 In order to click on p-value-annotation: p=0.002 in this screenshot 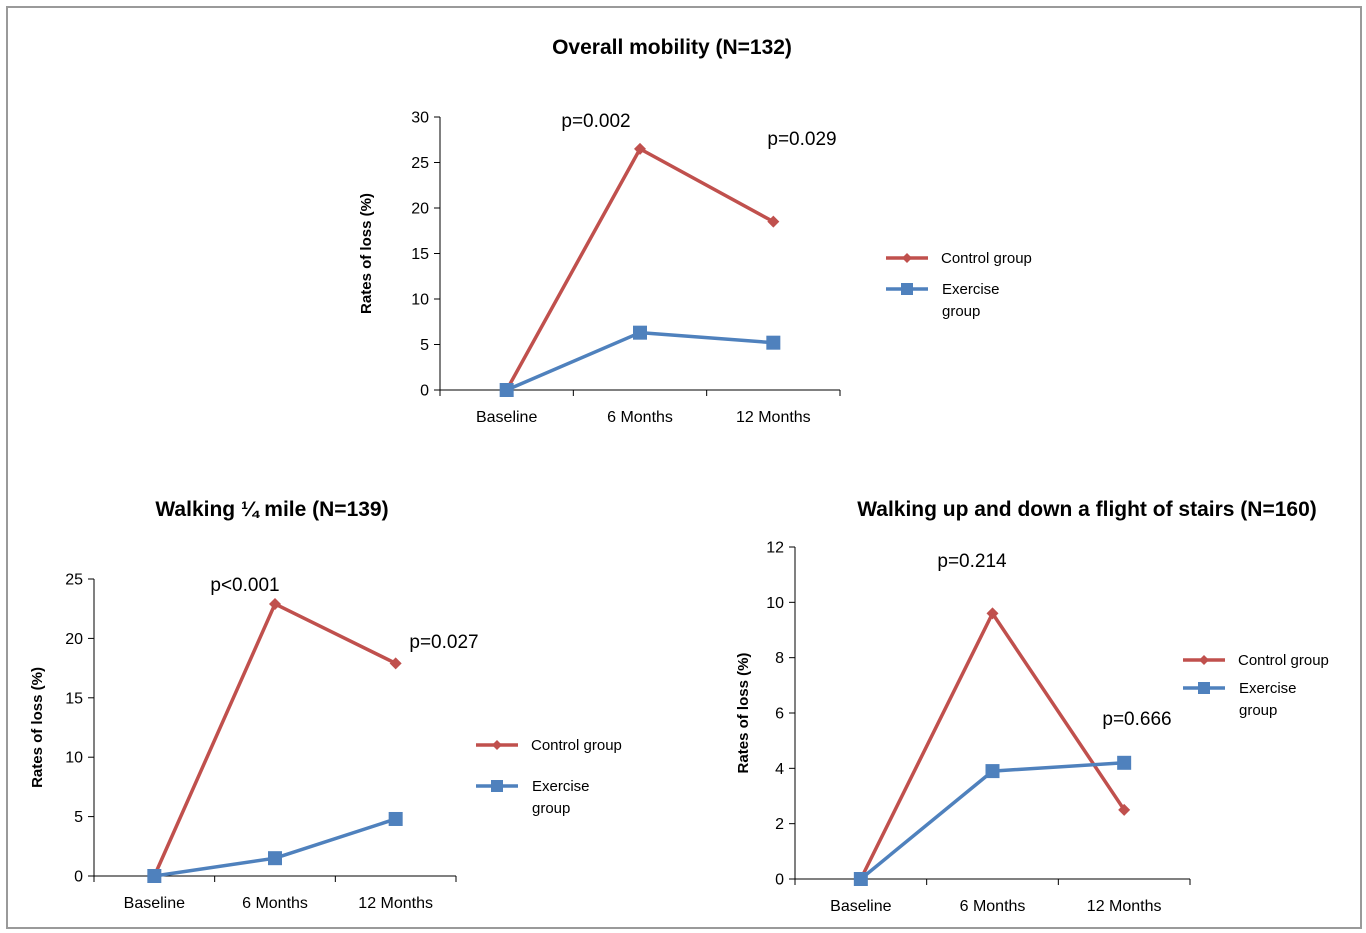, I will do `click(595, 121)`.